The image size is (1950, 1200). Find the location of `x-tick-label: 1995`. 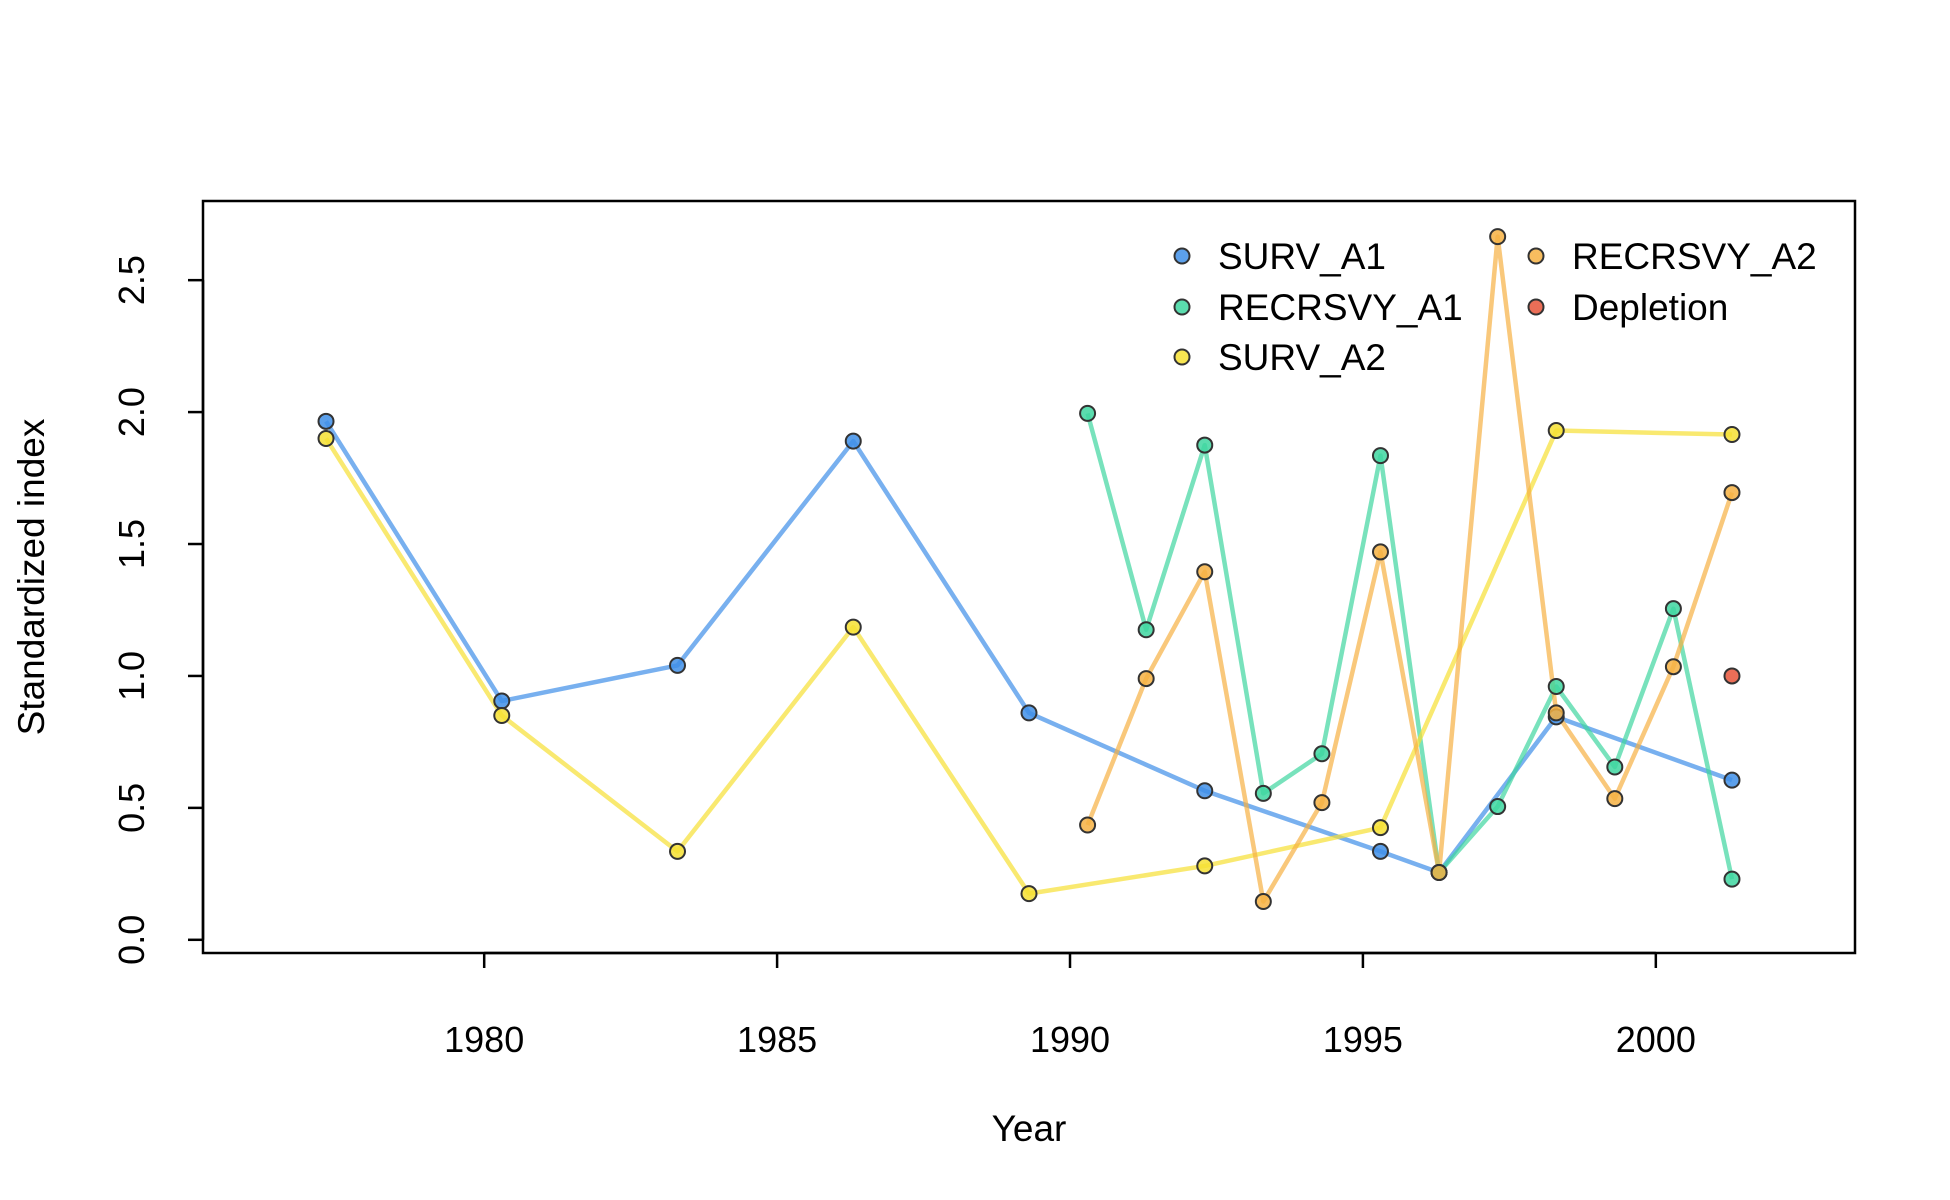

x-tick-label: 1995 is located at coordinates (1363, 1039).